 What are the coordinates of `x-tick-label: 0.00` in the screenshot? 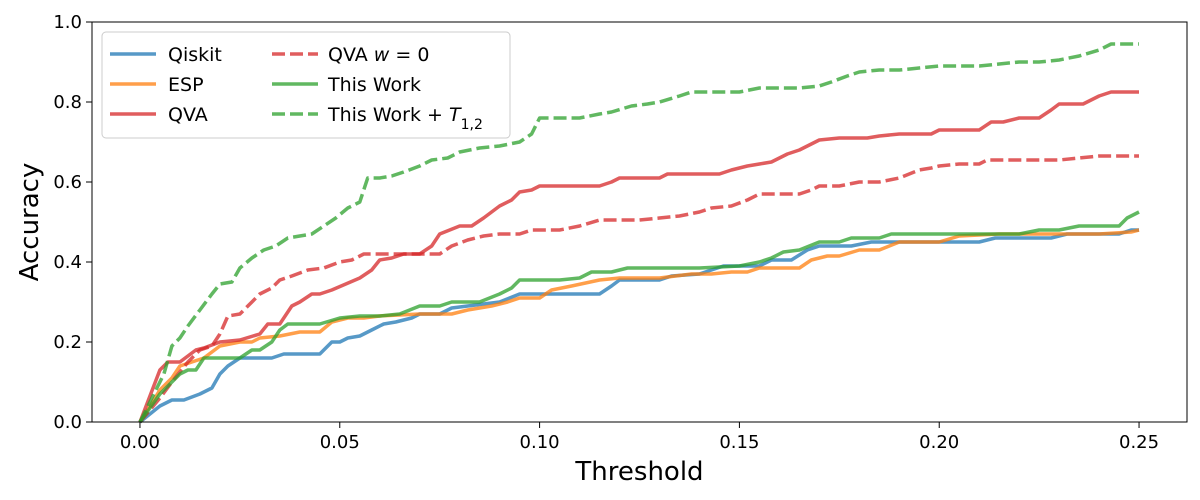 It's located at (140, 442).